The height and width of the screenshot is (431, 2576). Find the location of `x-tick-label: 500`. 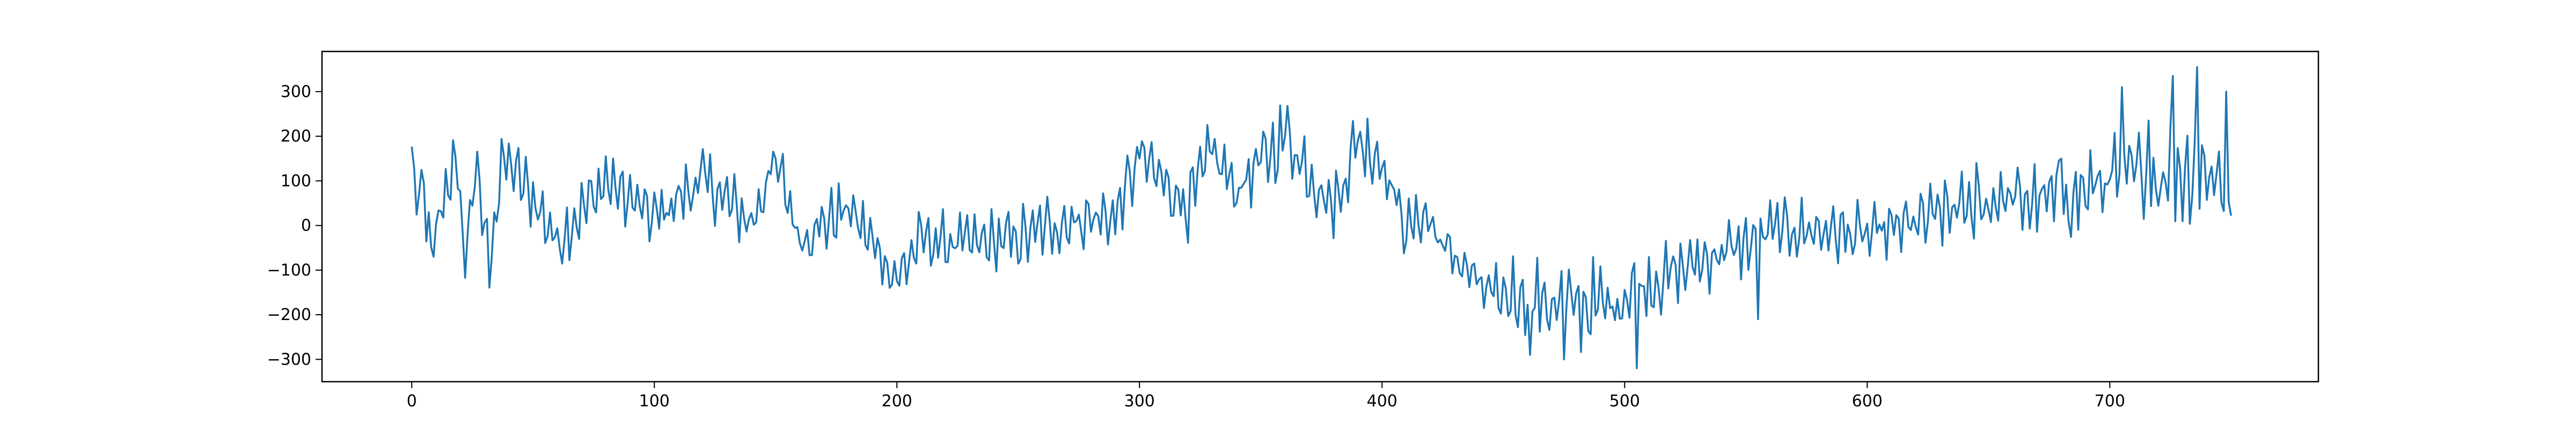

x-tick-label: 500 is located at coordinates (1624, 401).